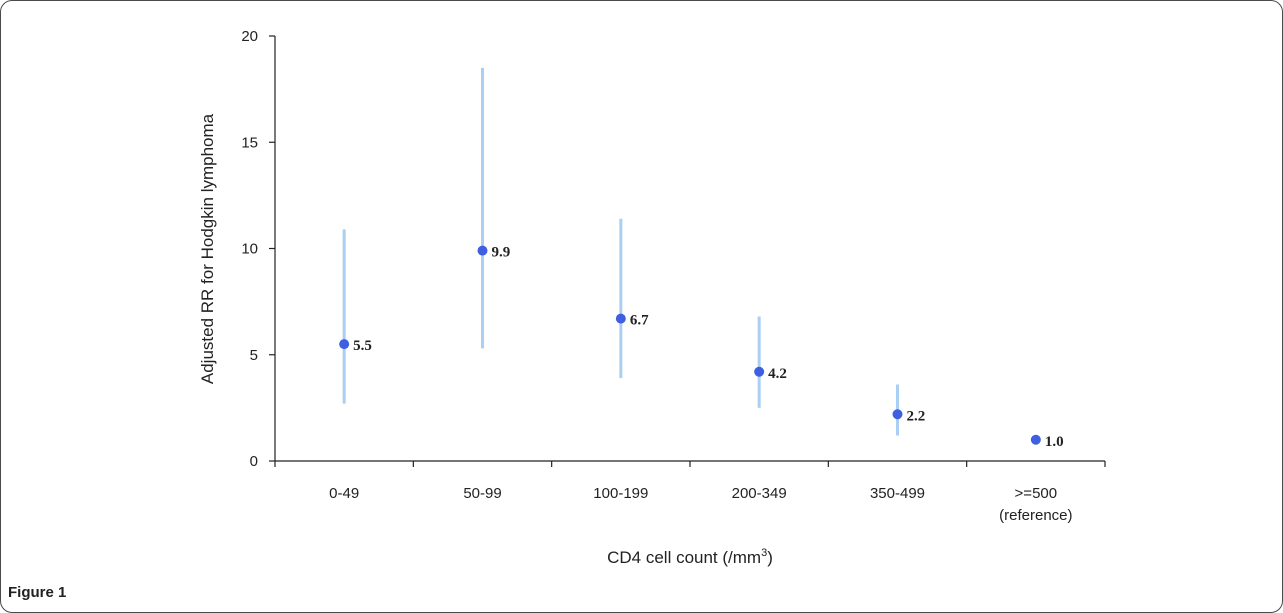 The width and height of the screenshot is (1283, 613). Describe the element at coordinates (207, 248) in the screenshot. I see `y-axis-title: Adjusted RR for Hodgkin lymphoma` at that location.